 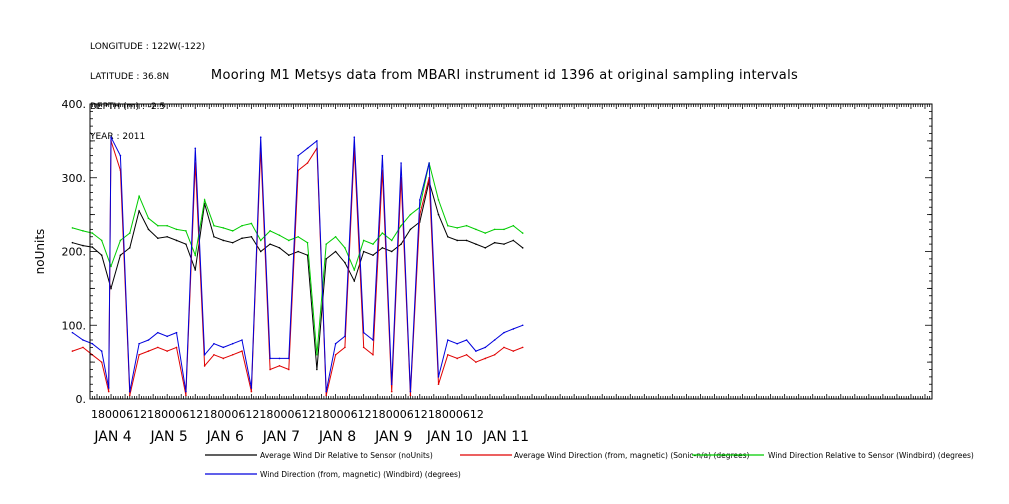 What do you see at coordinates (112, 437) in the screenshot?
I see `x-date-label: JAN 4` at bounding box center [112, 437].